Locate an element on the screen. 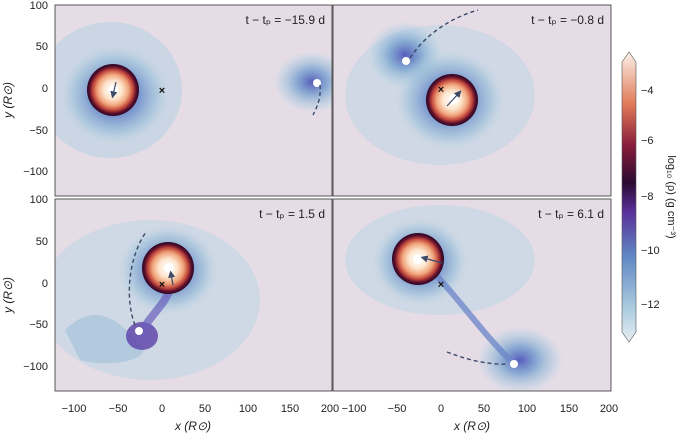 The height and width of the screenshot is (441, 685). y-axis-label-top: y (R⊙) is located at coordinates (8, 100).